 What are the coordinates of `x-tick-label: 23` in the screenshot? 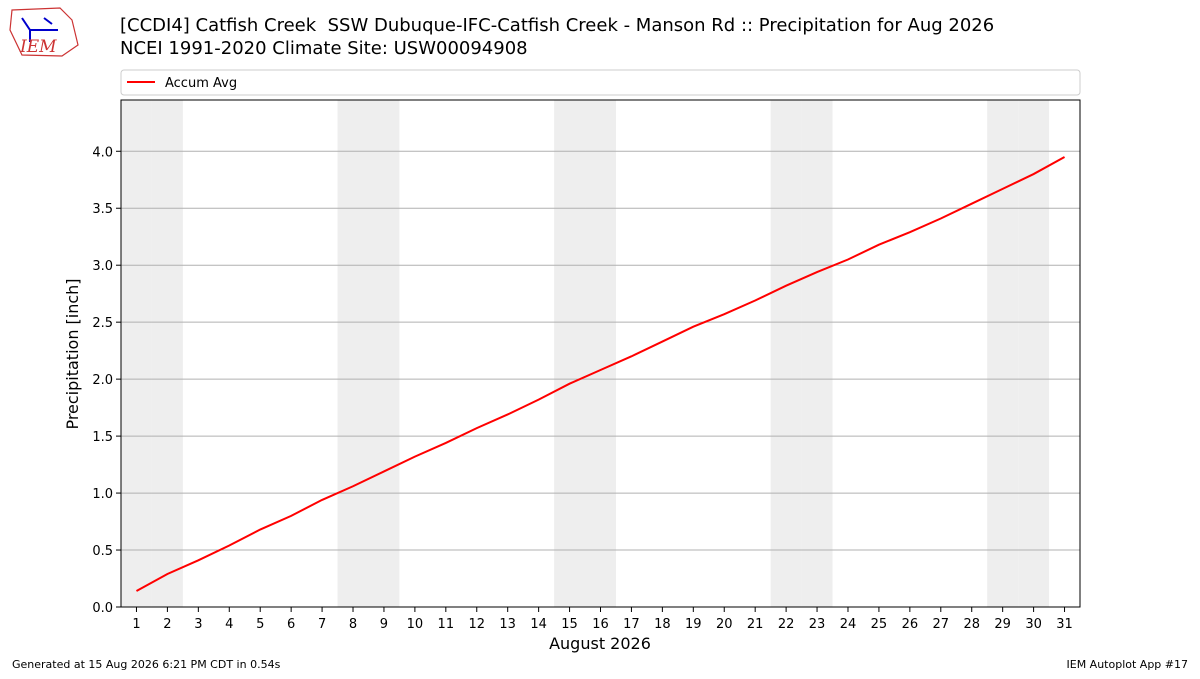 It's located at (817, 624).